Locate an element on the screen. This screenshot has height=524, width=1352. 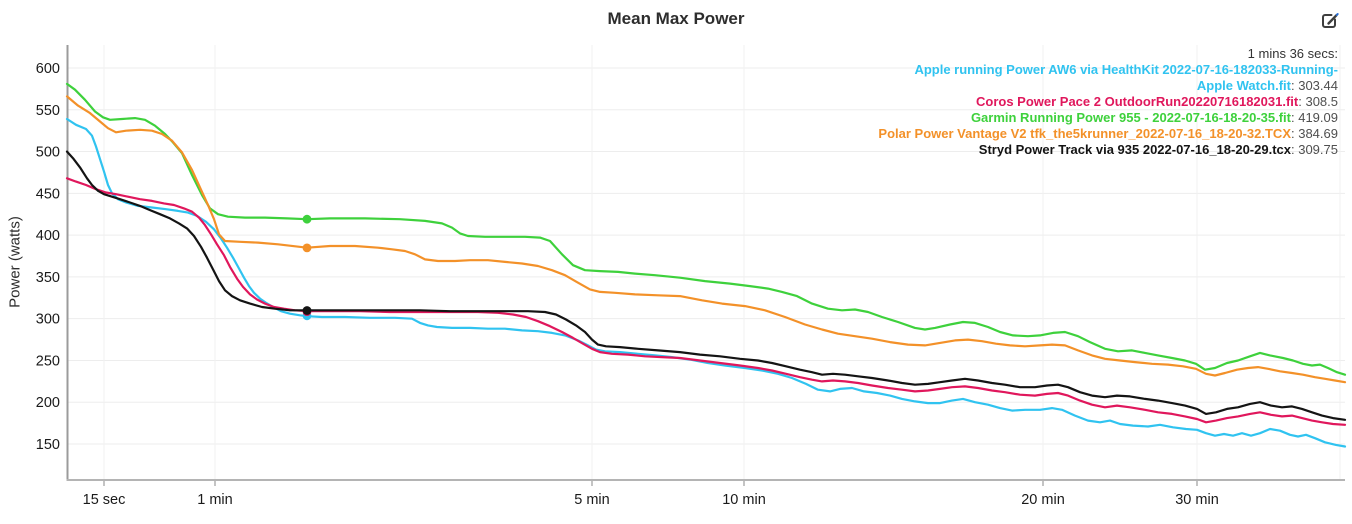
svg-text: 5 min is located at coordinates (591, 500).